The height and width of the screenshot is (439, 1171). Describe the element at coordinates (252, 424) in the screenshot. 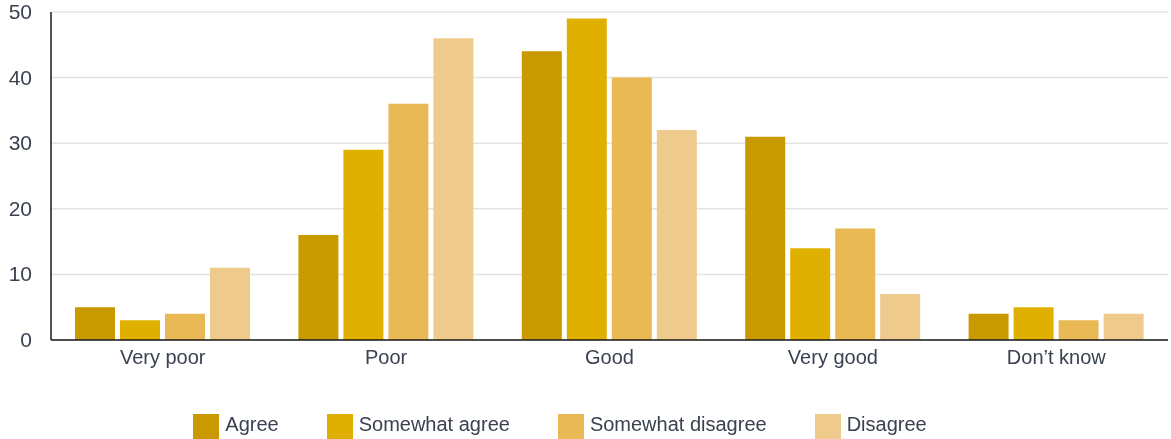

I see `legend-label: Agree` at that location.